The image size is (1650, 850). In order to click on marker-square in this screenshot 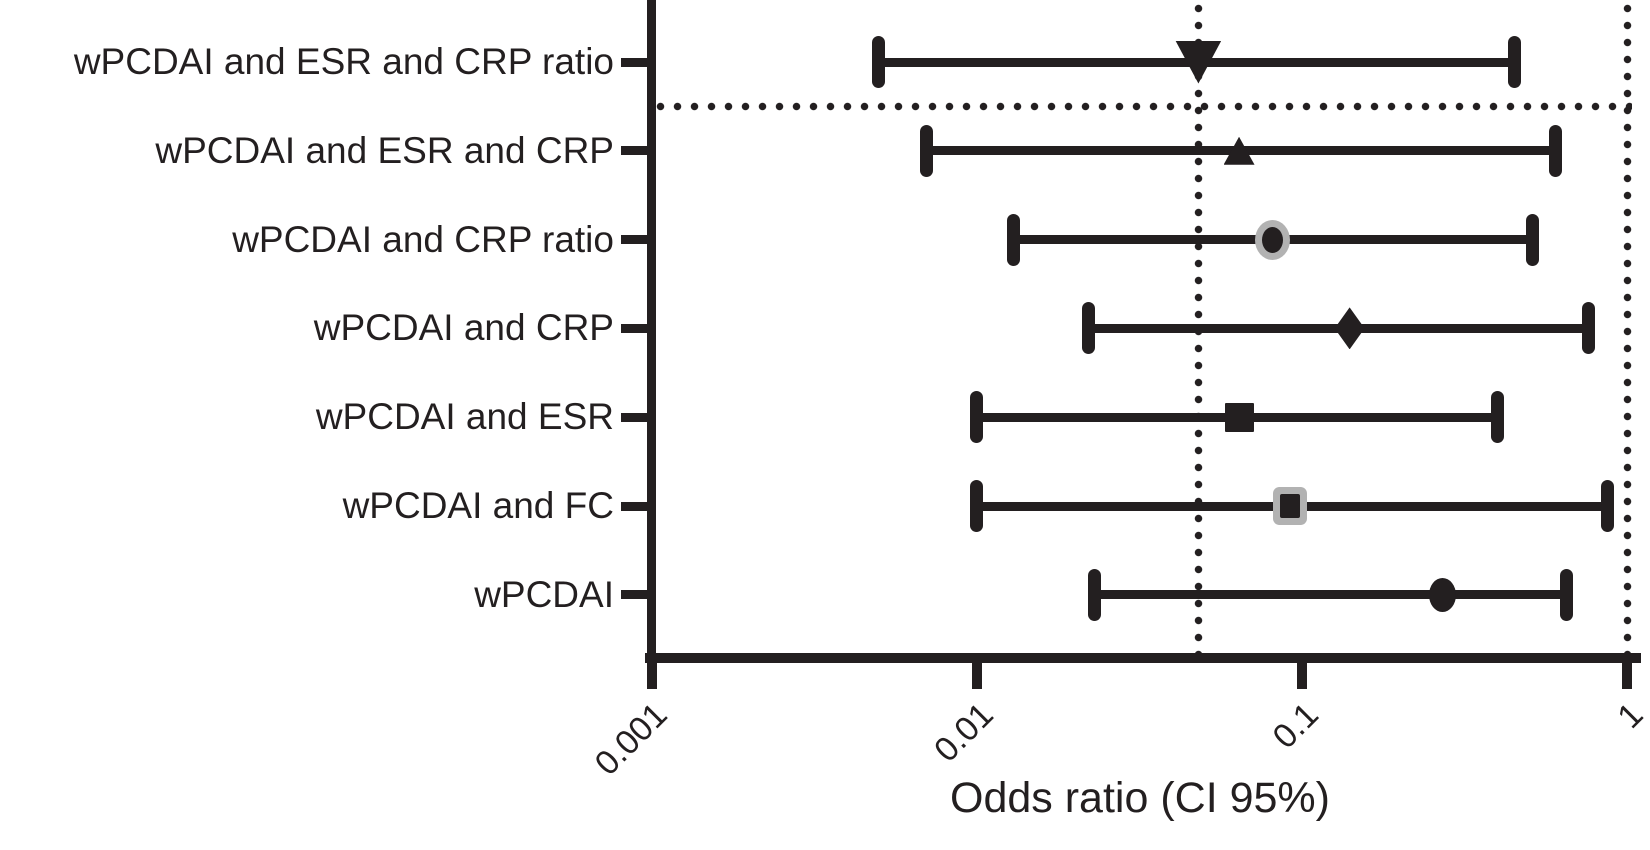, I will do `click(1239, 417)`.